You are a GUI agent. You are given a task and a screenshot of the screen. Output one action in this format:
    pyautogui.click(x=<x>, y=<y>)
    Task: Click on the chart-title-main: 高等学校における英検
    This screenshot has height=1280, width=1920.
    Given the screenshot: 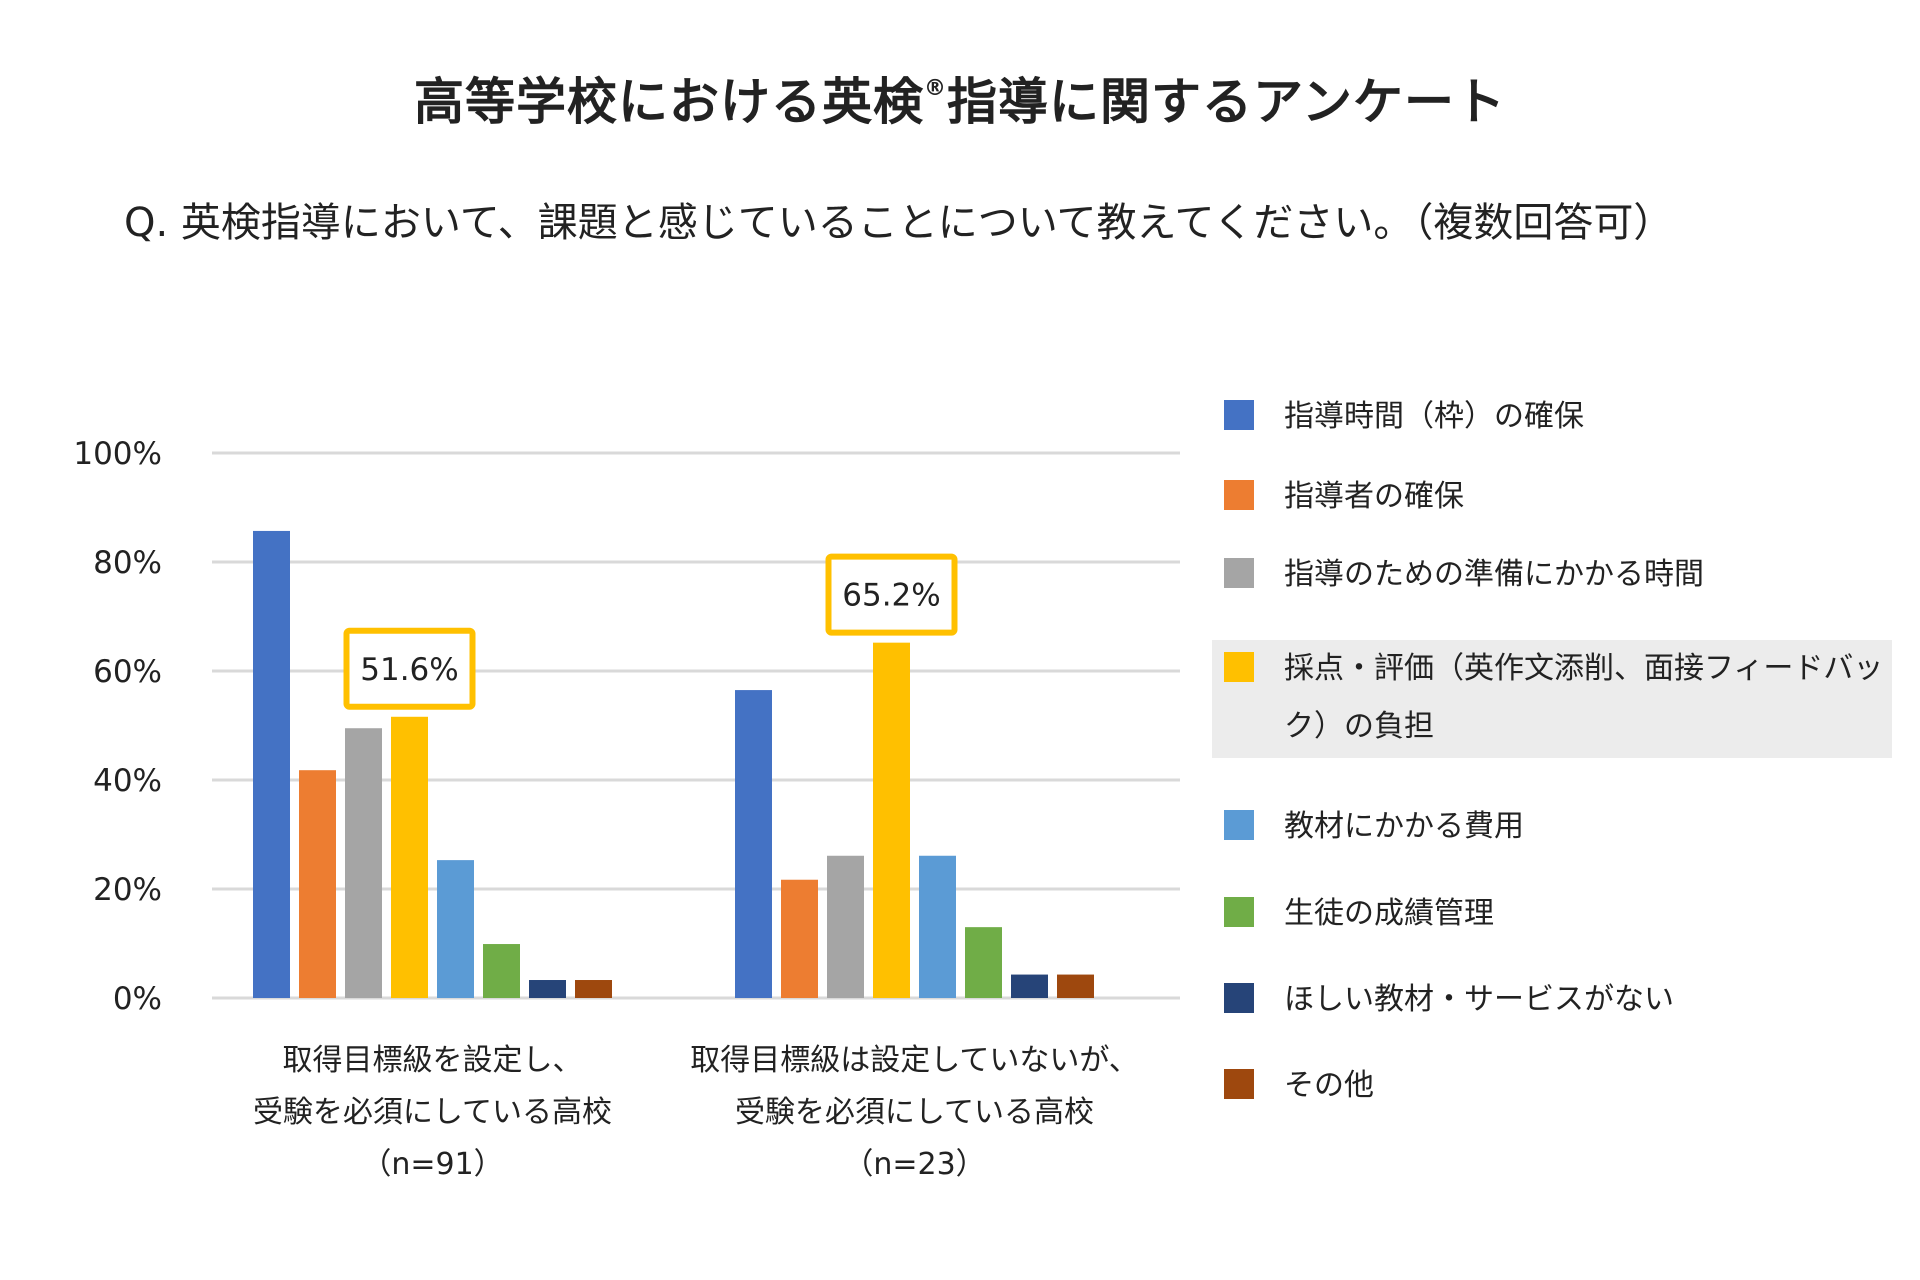 What is the action you would take?
    pyautogui.click(x=669, y=102)
    